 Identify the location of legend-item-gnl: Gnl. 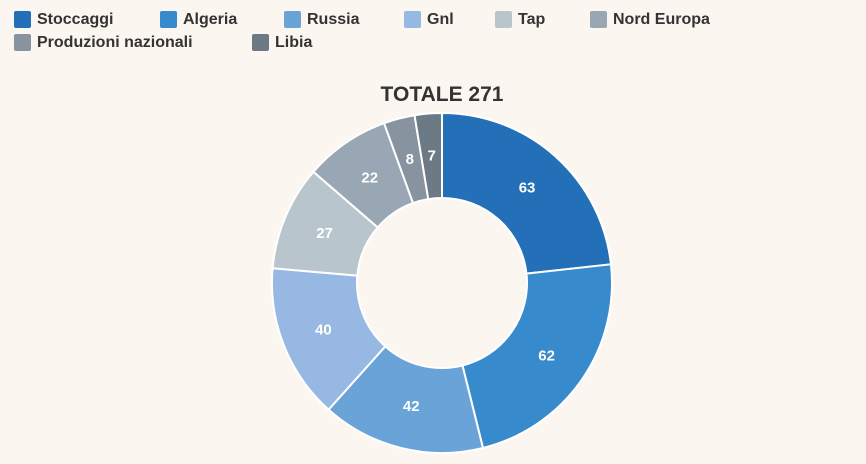
(449, 20).